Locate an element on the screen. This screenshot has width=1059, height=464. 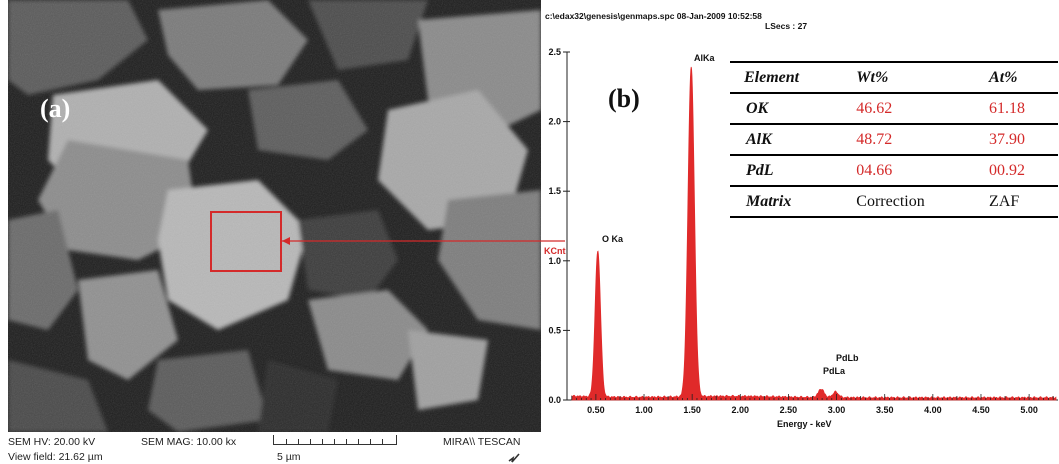
peak-label-pd-lb: PdLb is located at coordinates (847, 358).